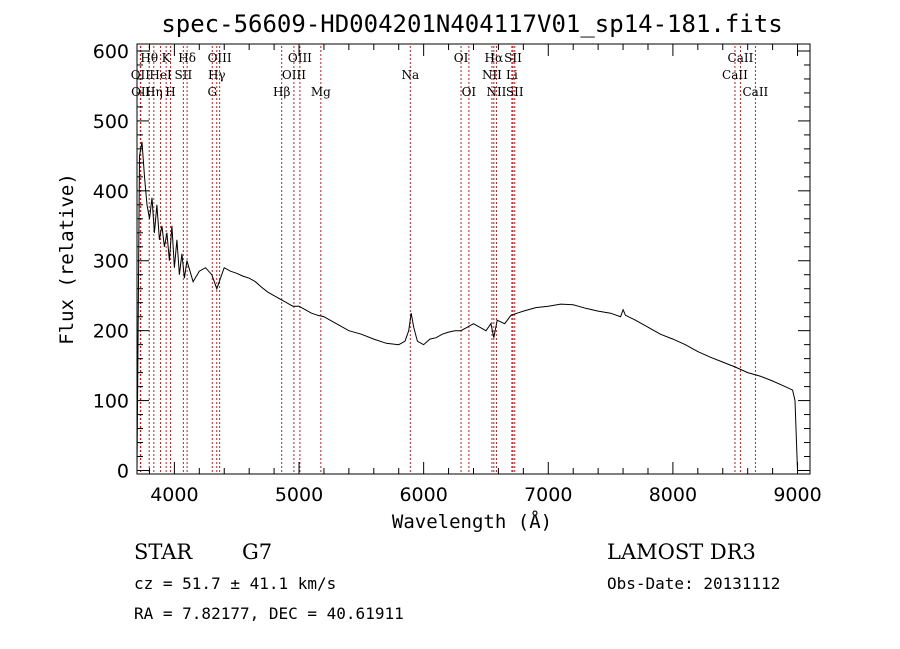  Describe the element at coordinates (269, 613) in the screenshot. I see `ra-dec: RA = 7.82177, DEC = 40.61911` at that location.